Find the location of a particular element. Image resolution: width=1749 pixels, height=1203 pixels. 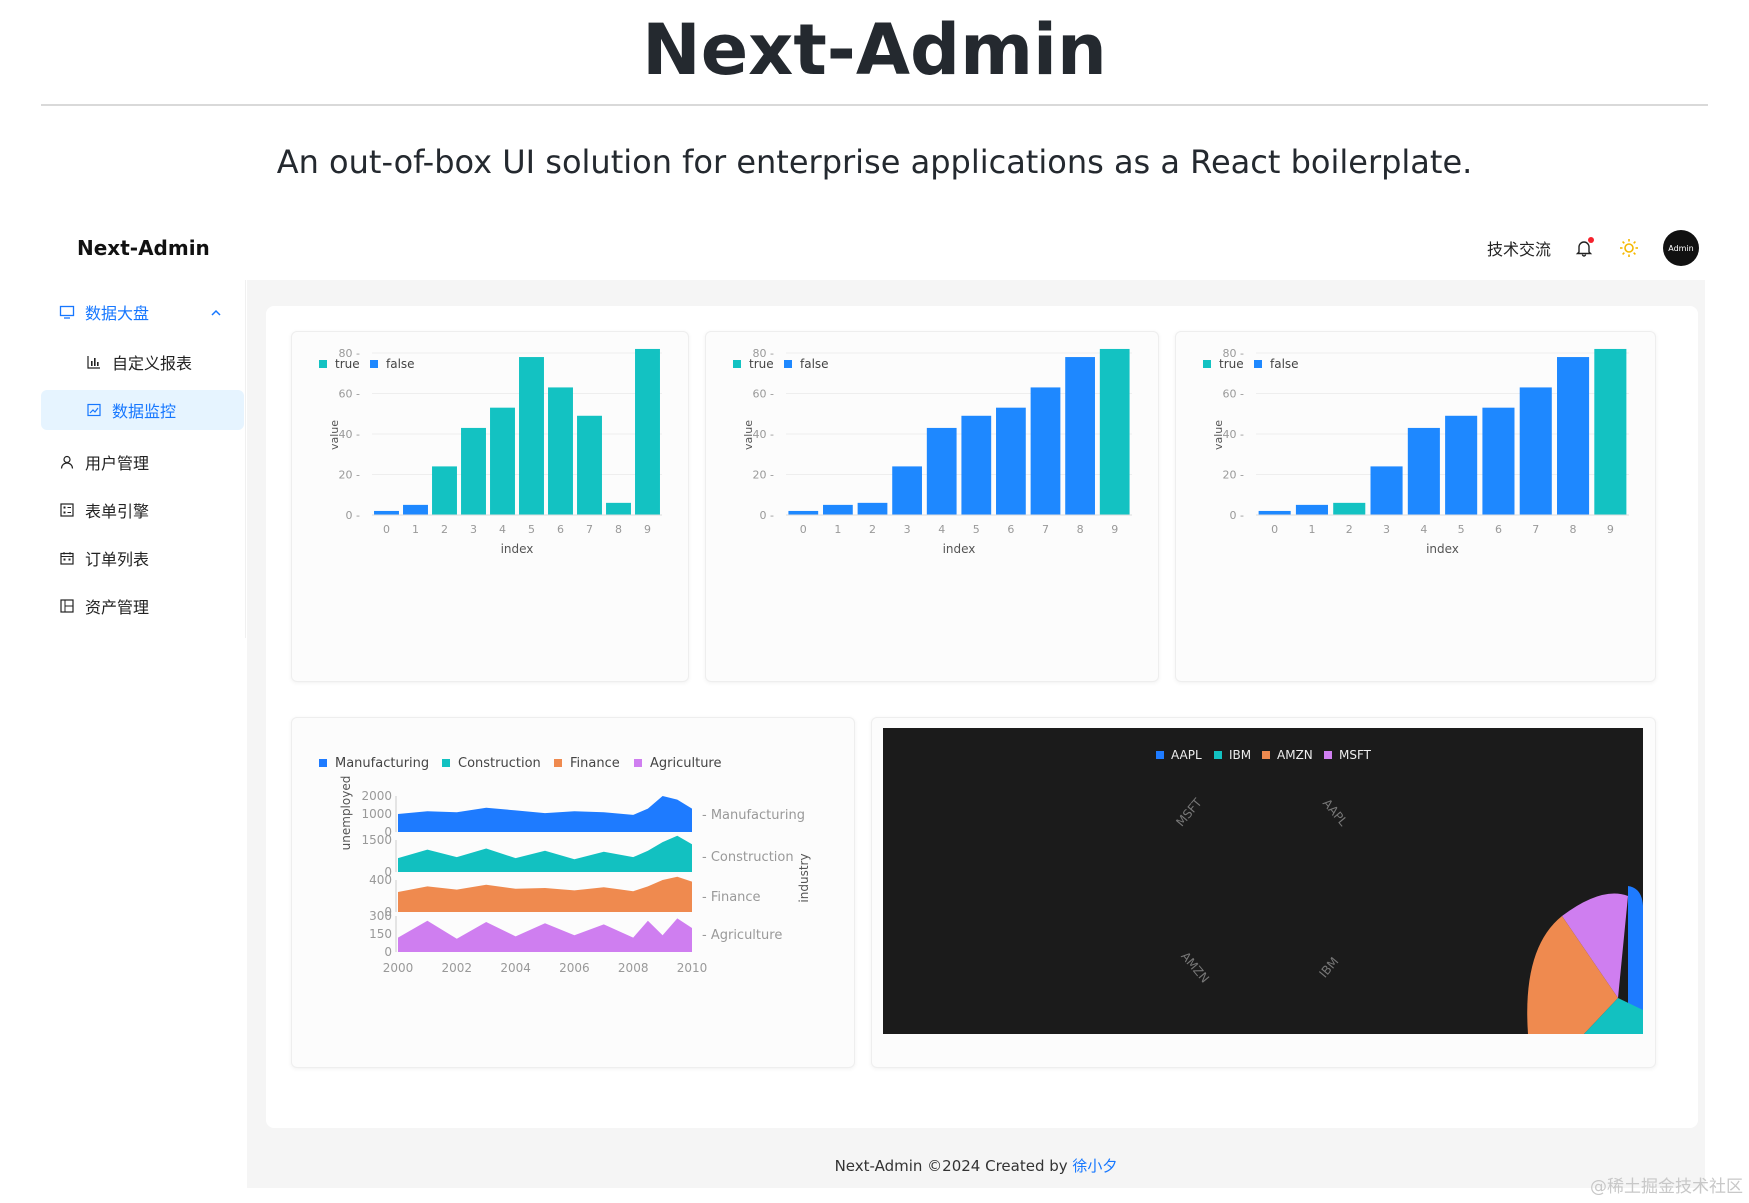

sidebar-item-orders: 订单列表 is located at coordinates (142, 558).